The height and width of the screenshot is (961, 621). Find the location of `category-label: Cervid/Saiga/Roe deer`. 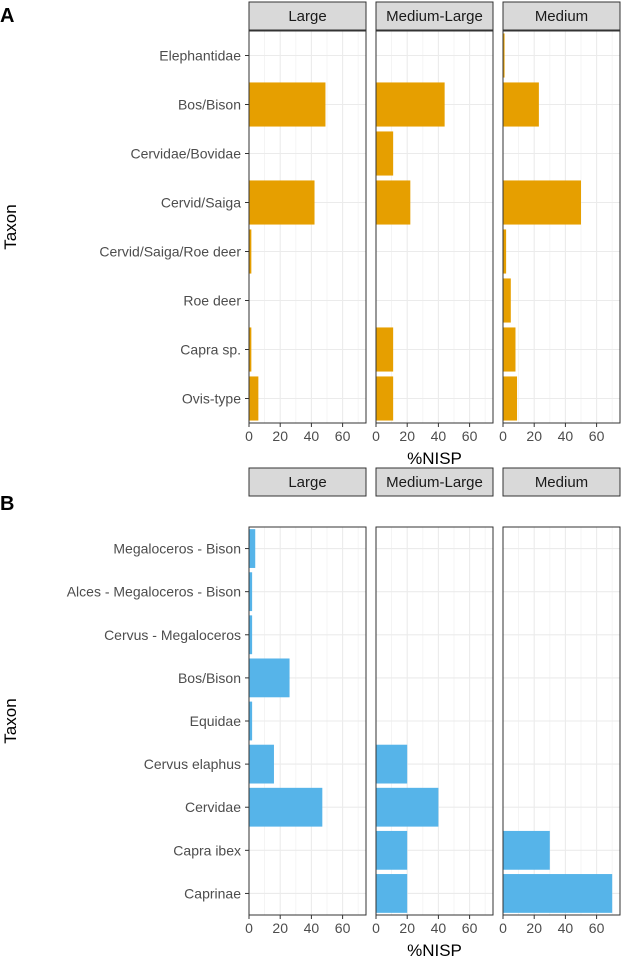

category-label: Cervid/Saiga/Roe deer is located at coordinates (170, 252).